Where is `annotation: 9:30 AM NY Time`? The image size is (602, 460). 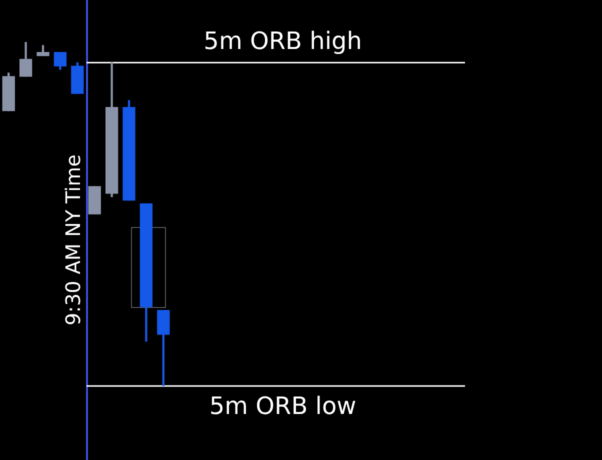 annotation: 9:30 AM NY Time is located at coordinates (72, 240).